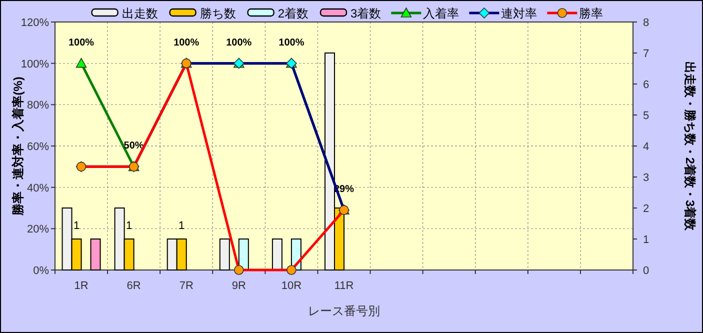 The width and height of the screenshot is (703, 333). What do you see at coordinates (646, 271) in the screenshot?
I see `y2-tick-label: 0` at bounding box center [646, 271].